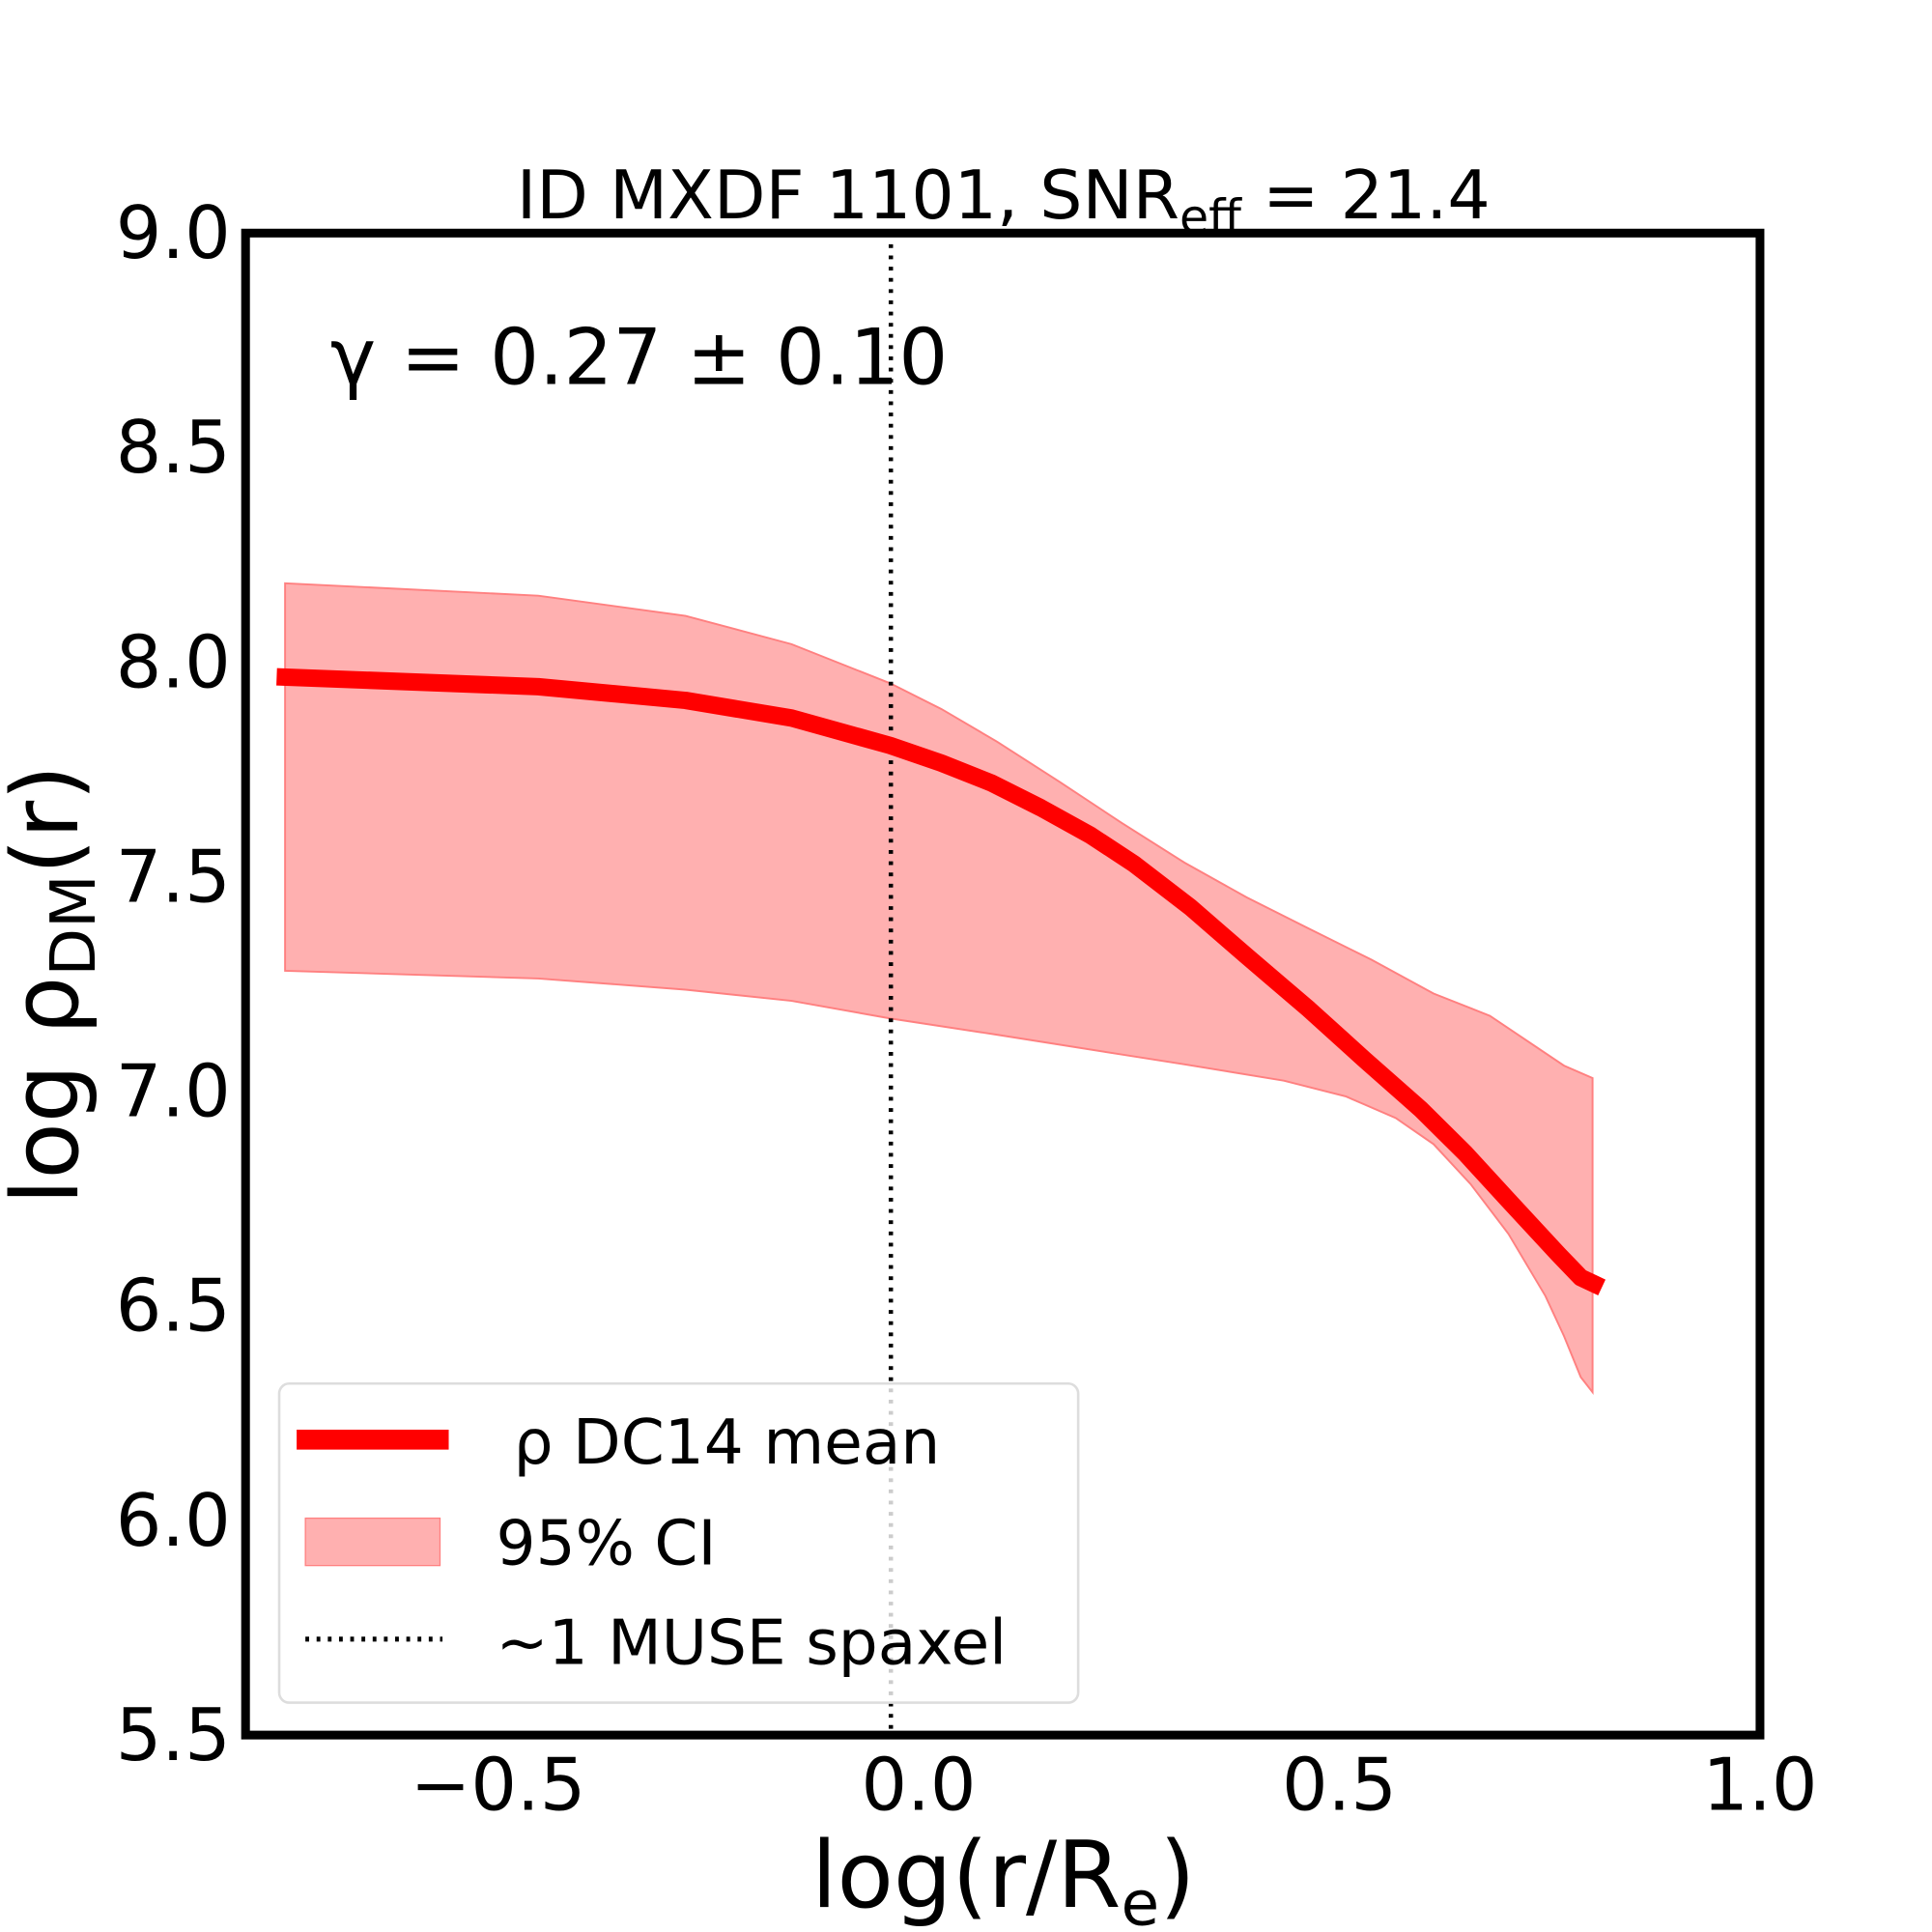  What do you see at coordinates (607, 1543) in the screenshot?
I see `legend-ci-label: 95% CI` at bounding box center [607, 1543].